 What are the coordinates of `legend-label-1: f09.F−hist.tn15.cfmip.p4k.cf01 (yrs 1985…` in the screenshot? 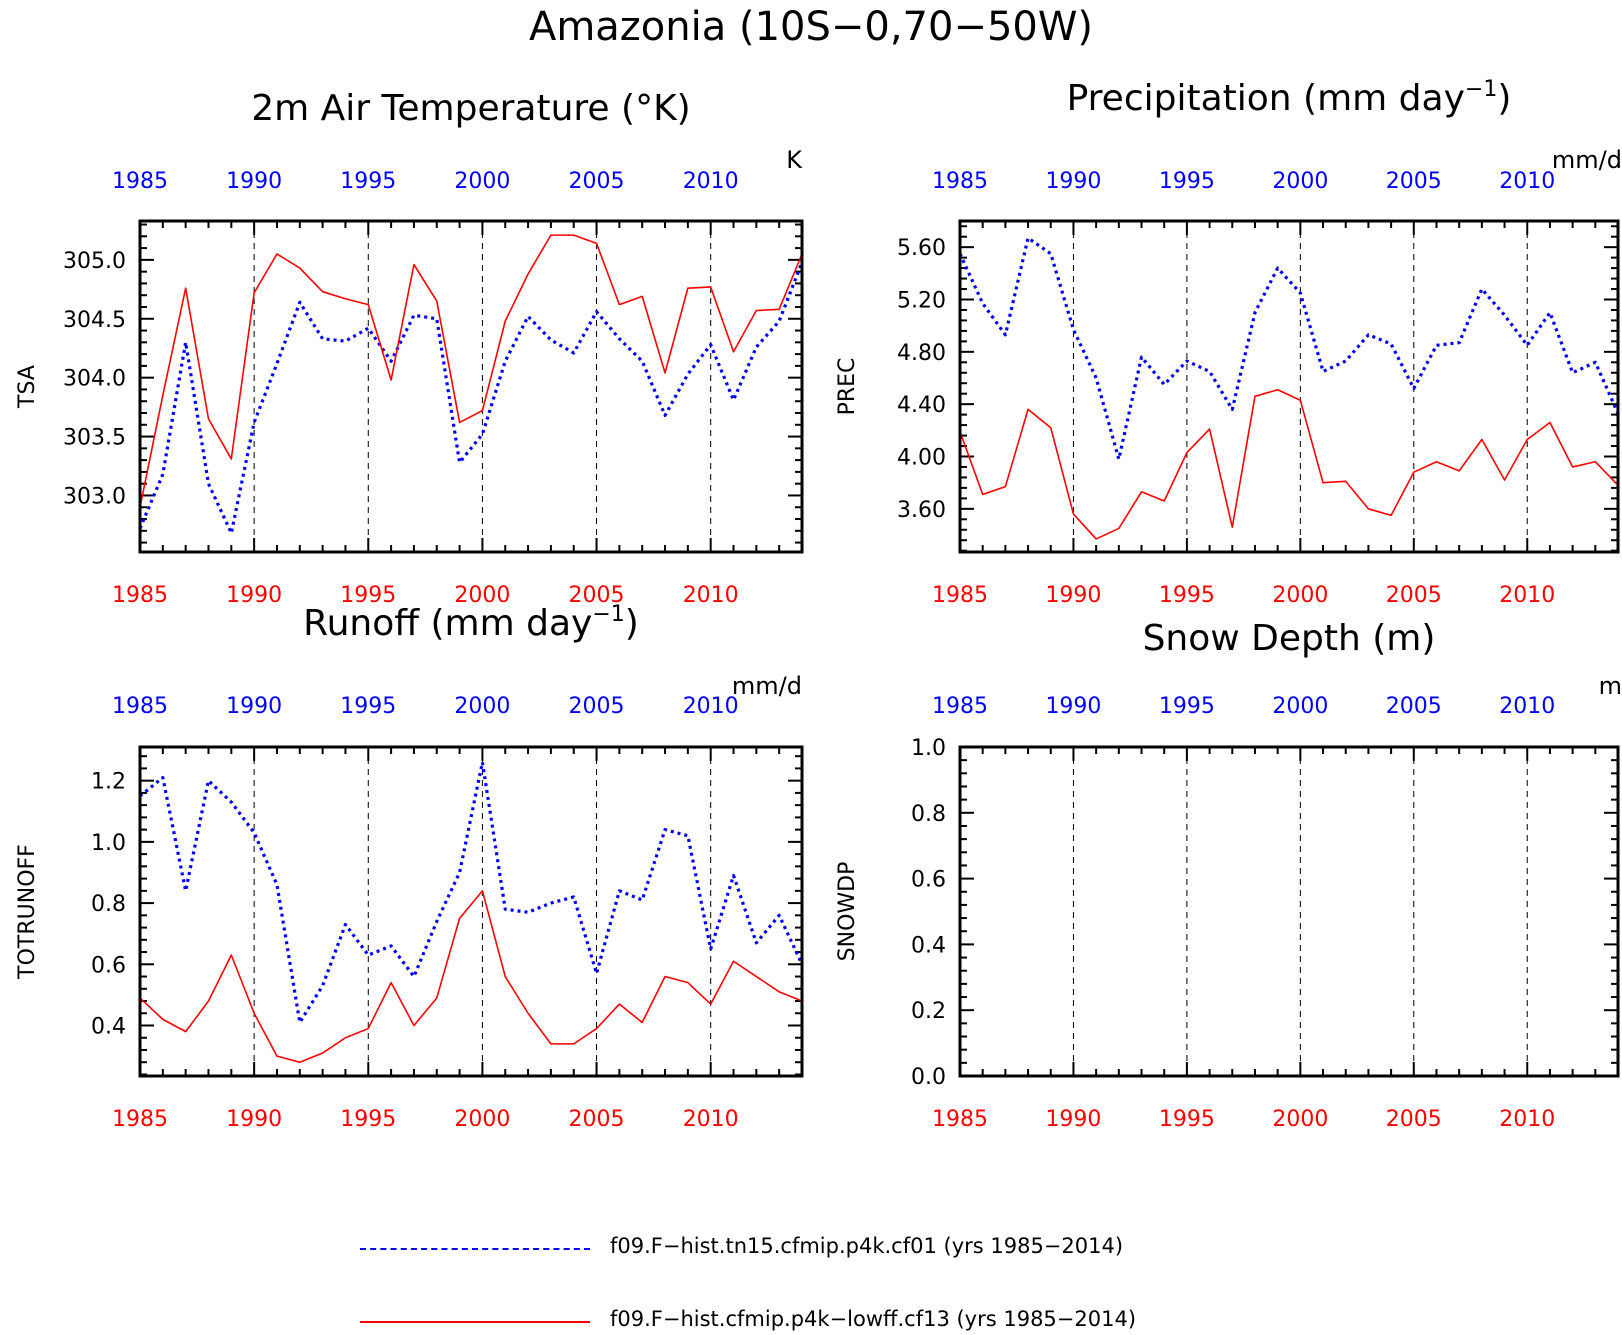 It's located at (867, 1246).